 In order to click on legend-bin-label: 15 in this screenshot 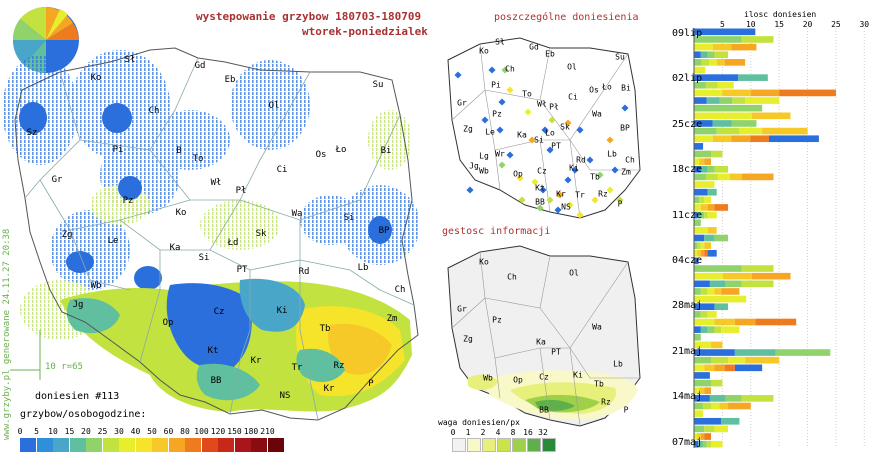, I will do `click(69, 431)`.